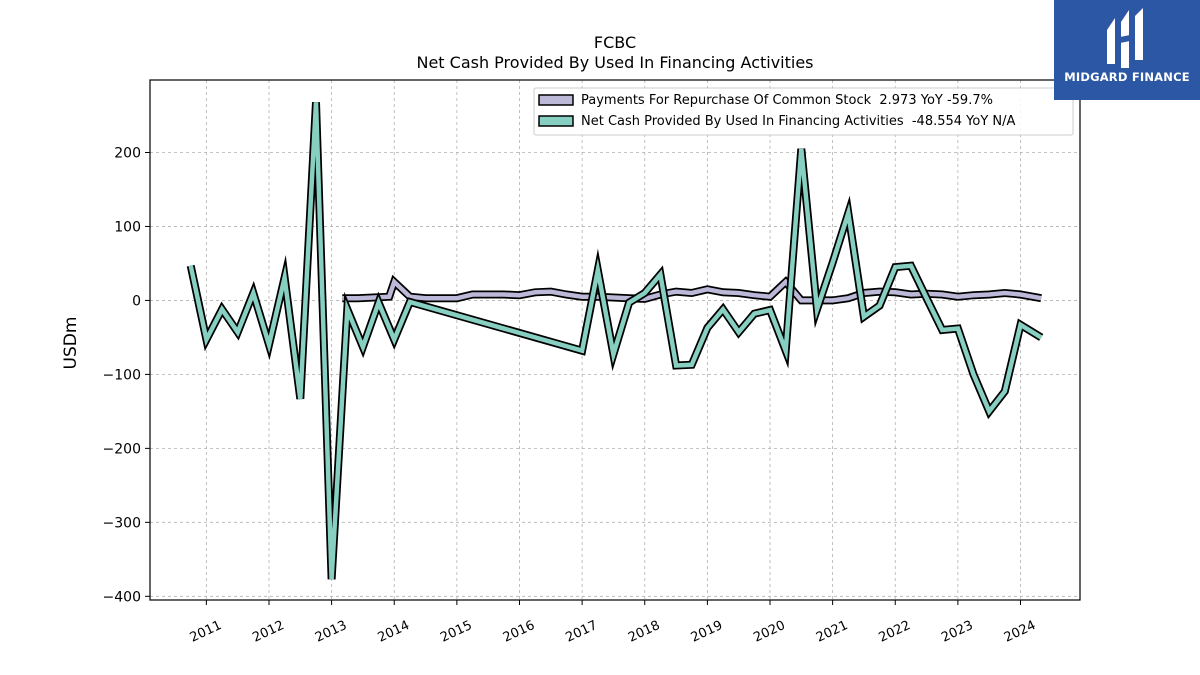 The image size is (1200, 675). I want to click on x-tick-label: 2012, so click(268, 632).